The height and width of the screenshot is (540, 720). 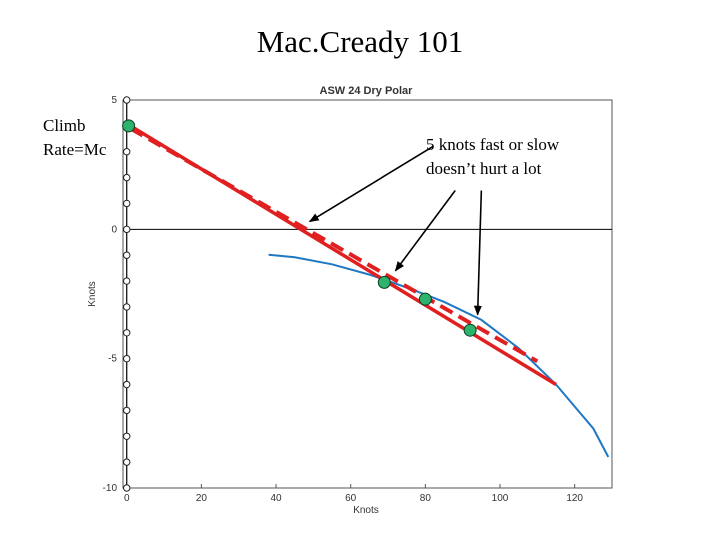 What do you see at coordinates (493, 144) in the screenshot?
I see `annotation-line1: 5 knots fast or slow` at bounding box center [493, 144].